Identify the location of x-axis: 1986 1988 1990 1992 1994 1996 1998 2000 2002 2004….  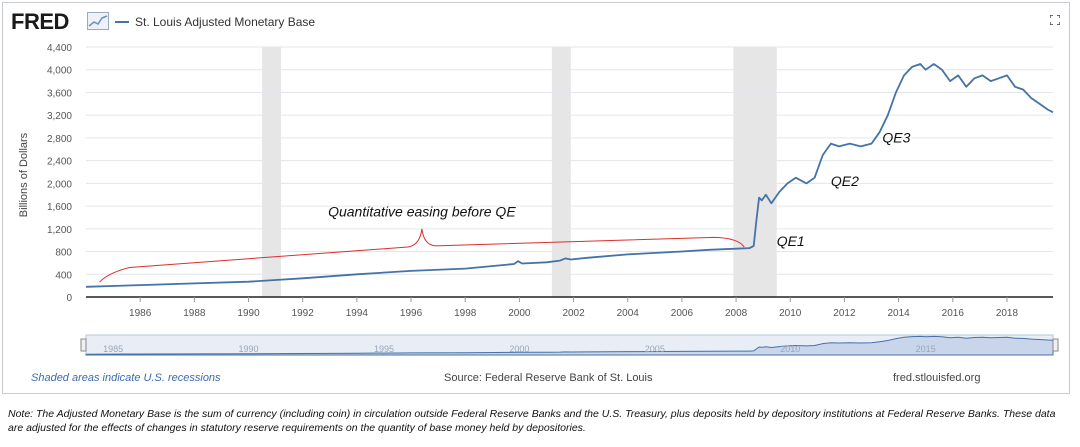
(574, 308).